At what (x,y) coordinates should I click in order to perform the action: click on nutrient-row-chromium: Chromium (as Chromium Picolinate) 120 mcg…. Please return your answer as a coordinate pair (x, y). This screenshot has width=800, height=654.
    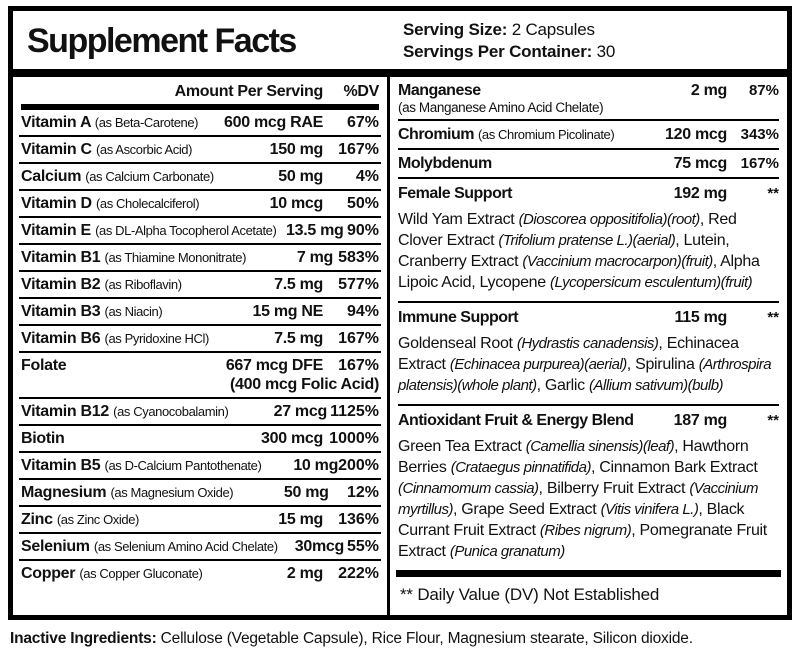
    Looking at the image, I should click on (588, 135).